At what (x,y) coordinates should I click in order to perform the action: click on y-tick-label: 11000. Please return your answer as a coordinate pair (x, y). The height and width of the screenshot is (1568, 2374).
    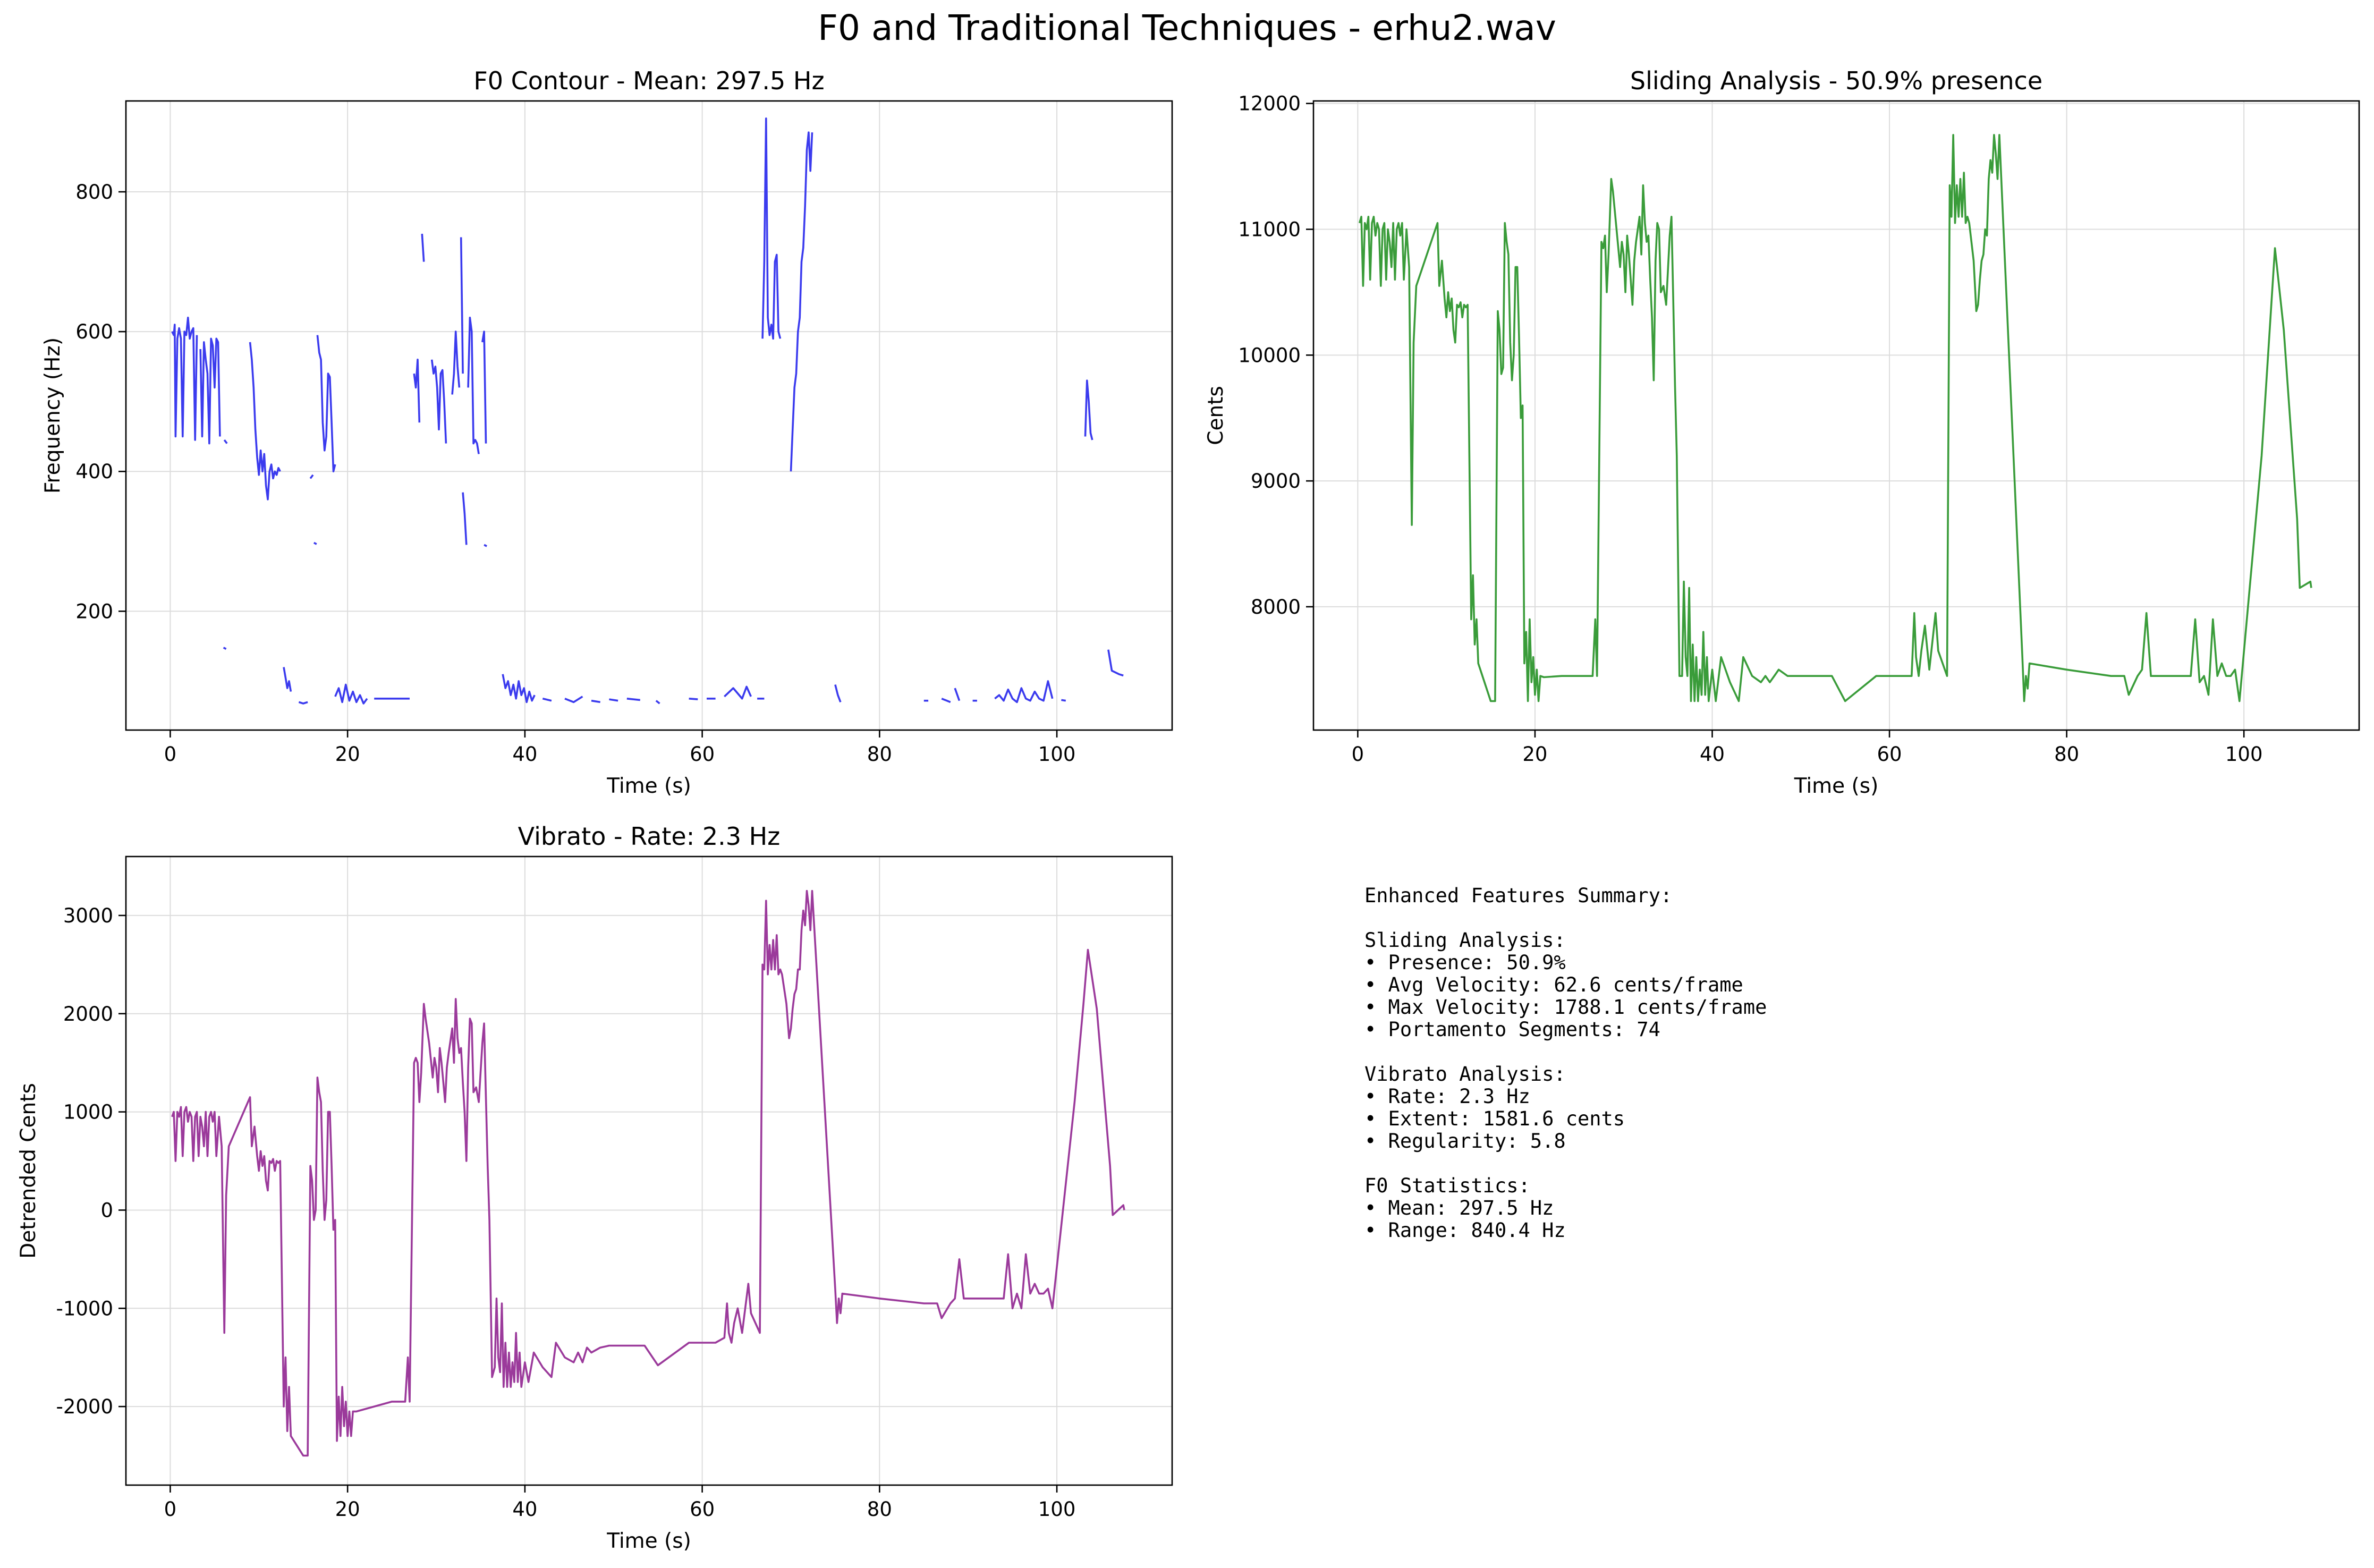
    Looking at the image, I should click on (1269, 229).